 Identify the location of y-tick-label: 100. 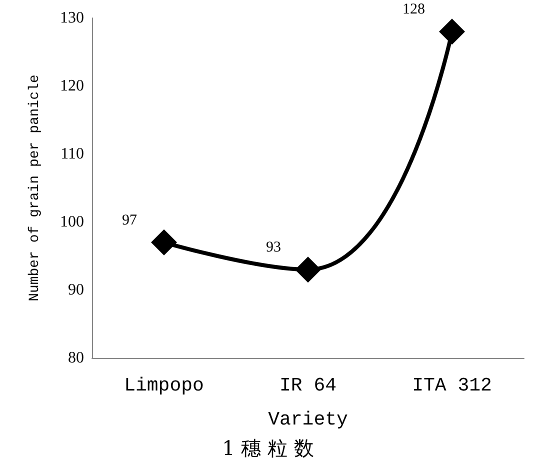
(72, 222).